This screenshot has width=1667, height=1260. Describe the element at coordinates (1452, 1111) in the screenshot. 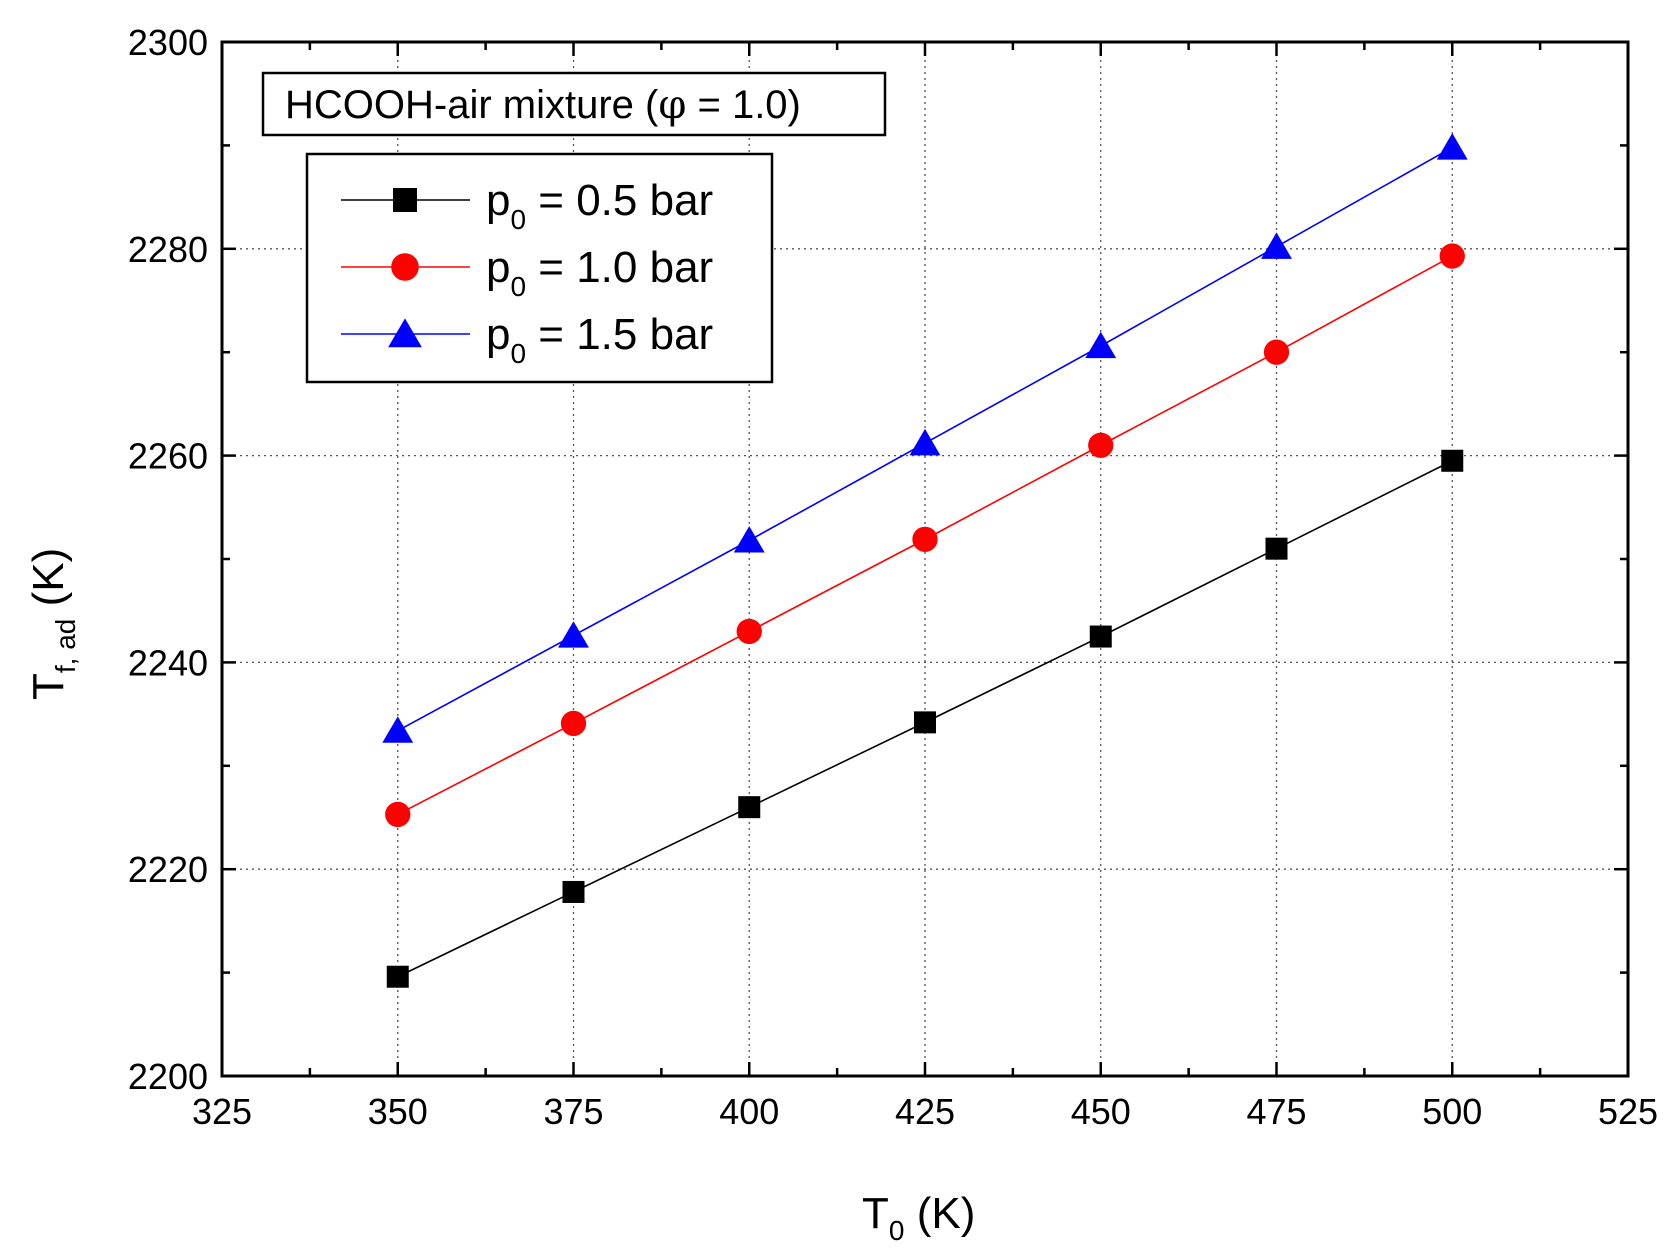

I see `x-tick-label: 500` at that location.